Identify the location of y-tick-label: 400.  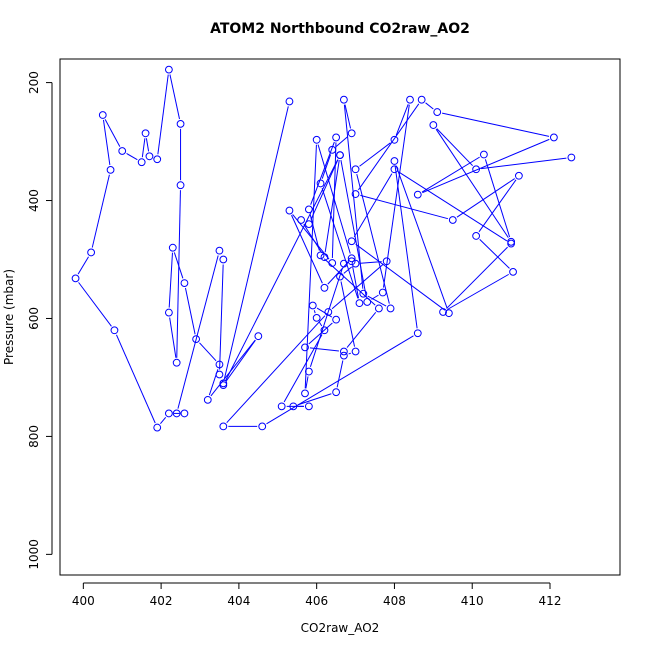
(34, 200).